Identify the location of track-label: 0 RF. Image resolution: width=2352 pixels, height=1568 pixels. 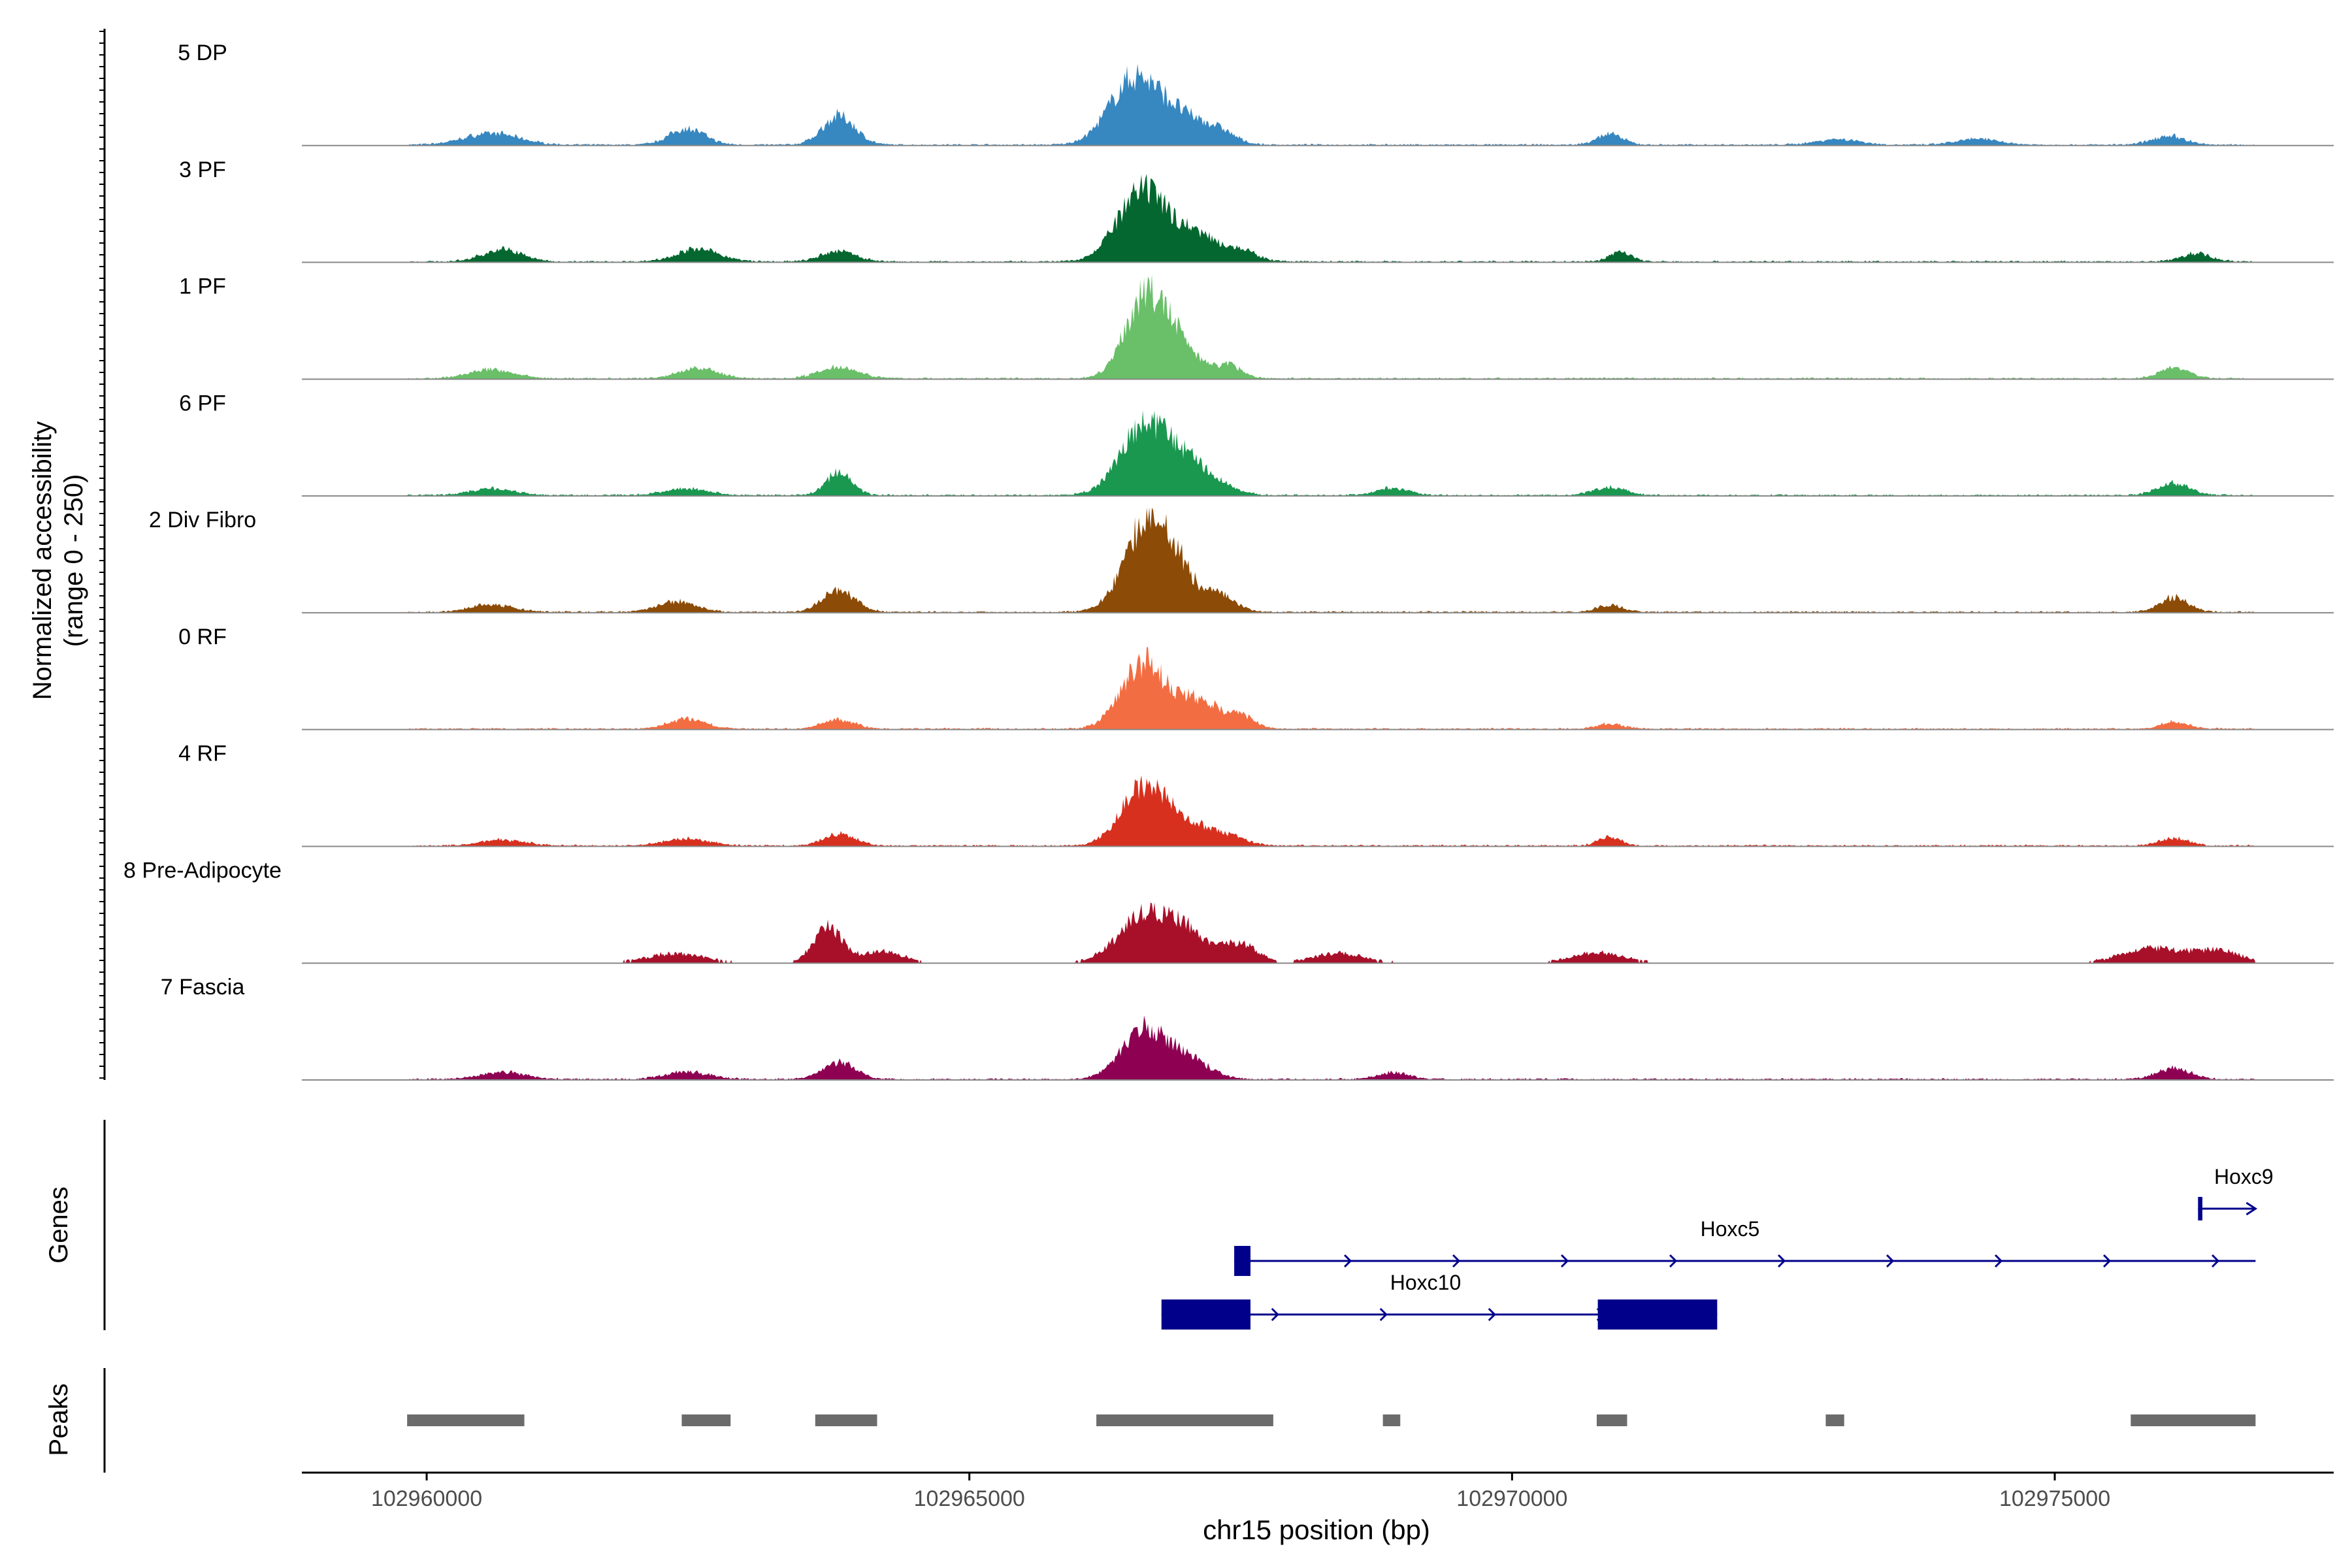
(202, 637).